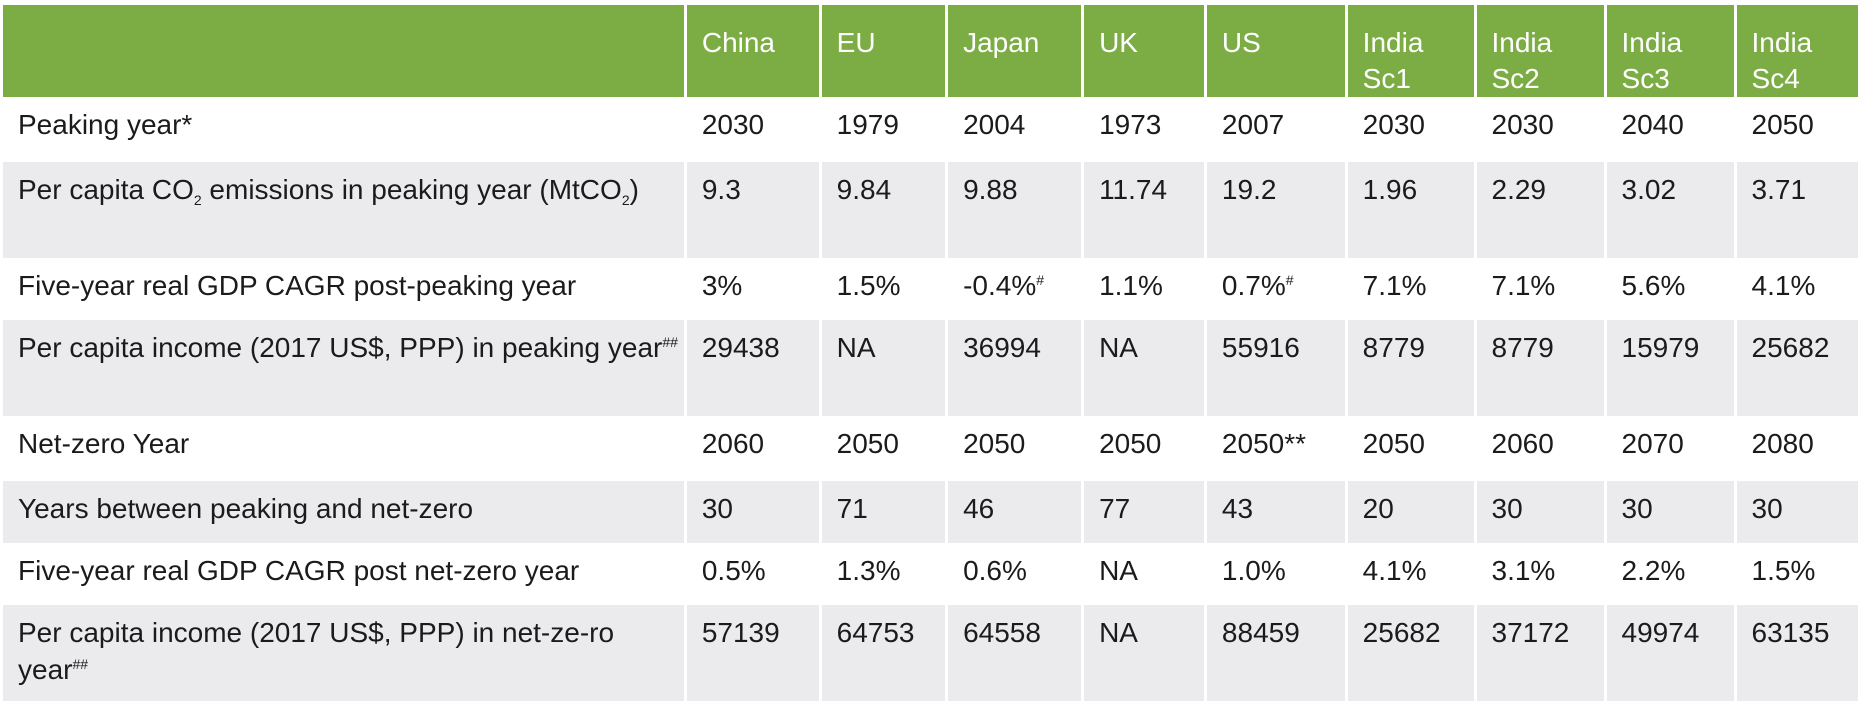  Describe the element at coordinates (753, 289) in the screenshot. I see `table-cell: 3%` at that location.